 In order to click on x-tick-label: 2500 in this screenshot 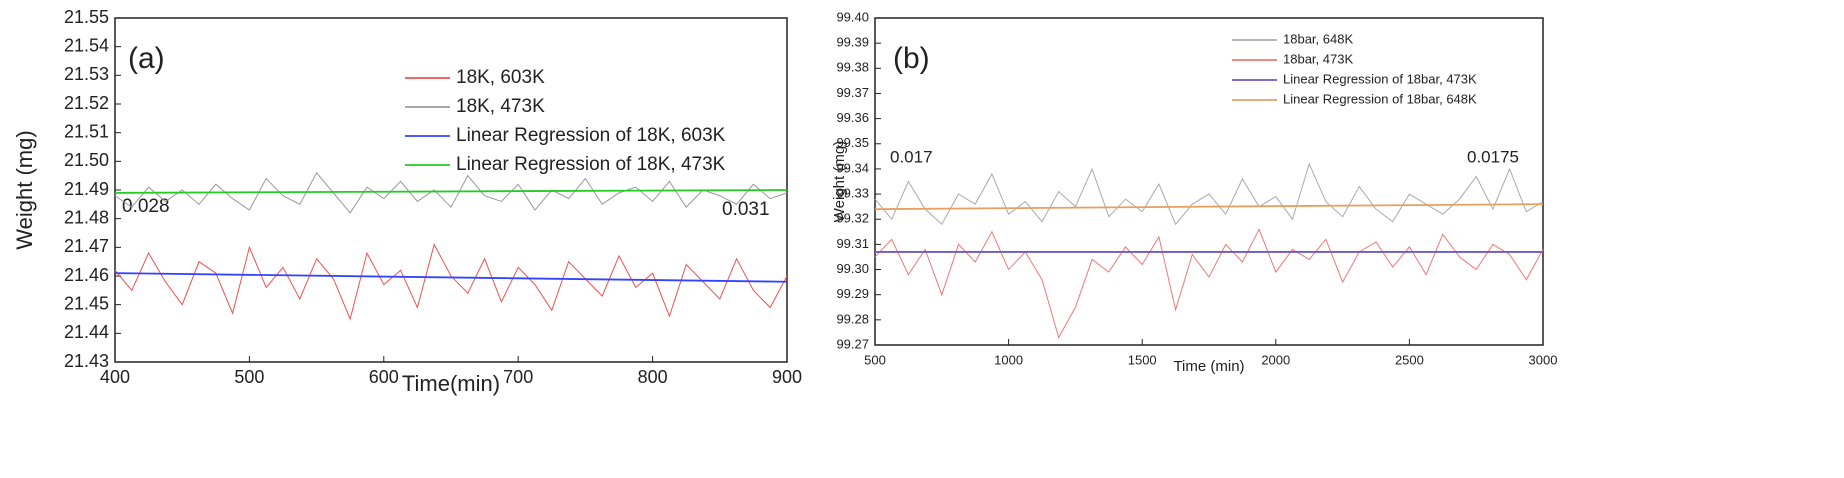, I will do `click(1409, 359)`.